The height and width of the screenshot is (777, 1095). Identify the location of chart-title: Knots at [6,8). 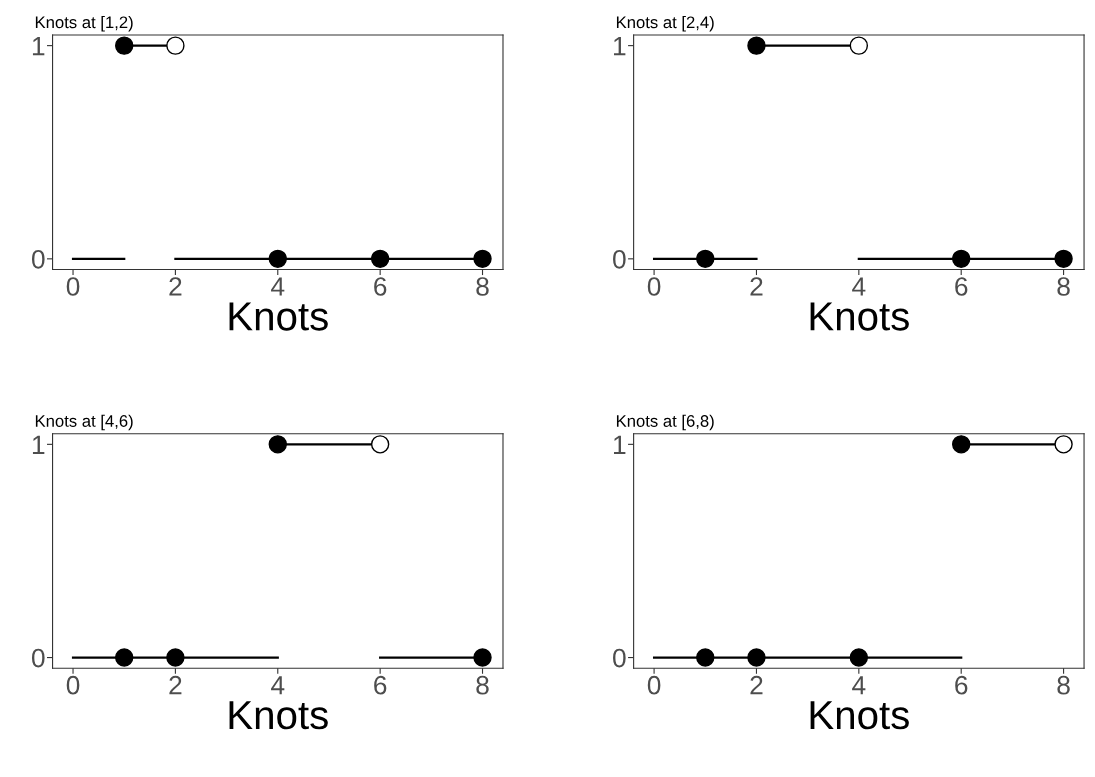
(665, 422).